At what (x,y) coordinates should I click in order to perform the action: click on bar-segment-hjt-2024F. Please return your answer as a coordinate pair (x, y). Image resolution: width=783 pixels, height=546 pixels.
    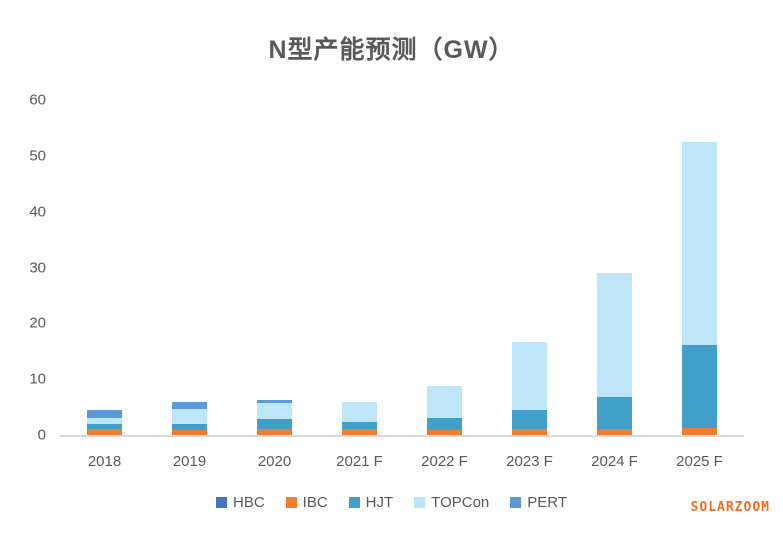
    Looking at the image, I should click on (614, 413).